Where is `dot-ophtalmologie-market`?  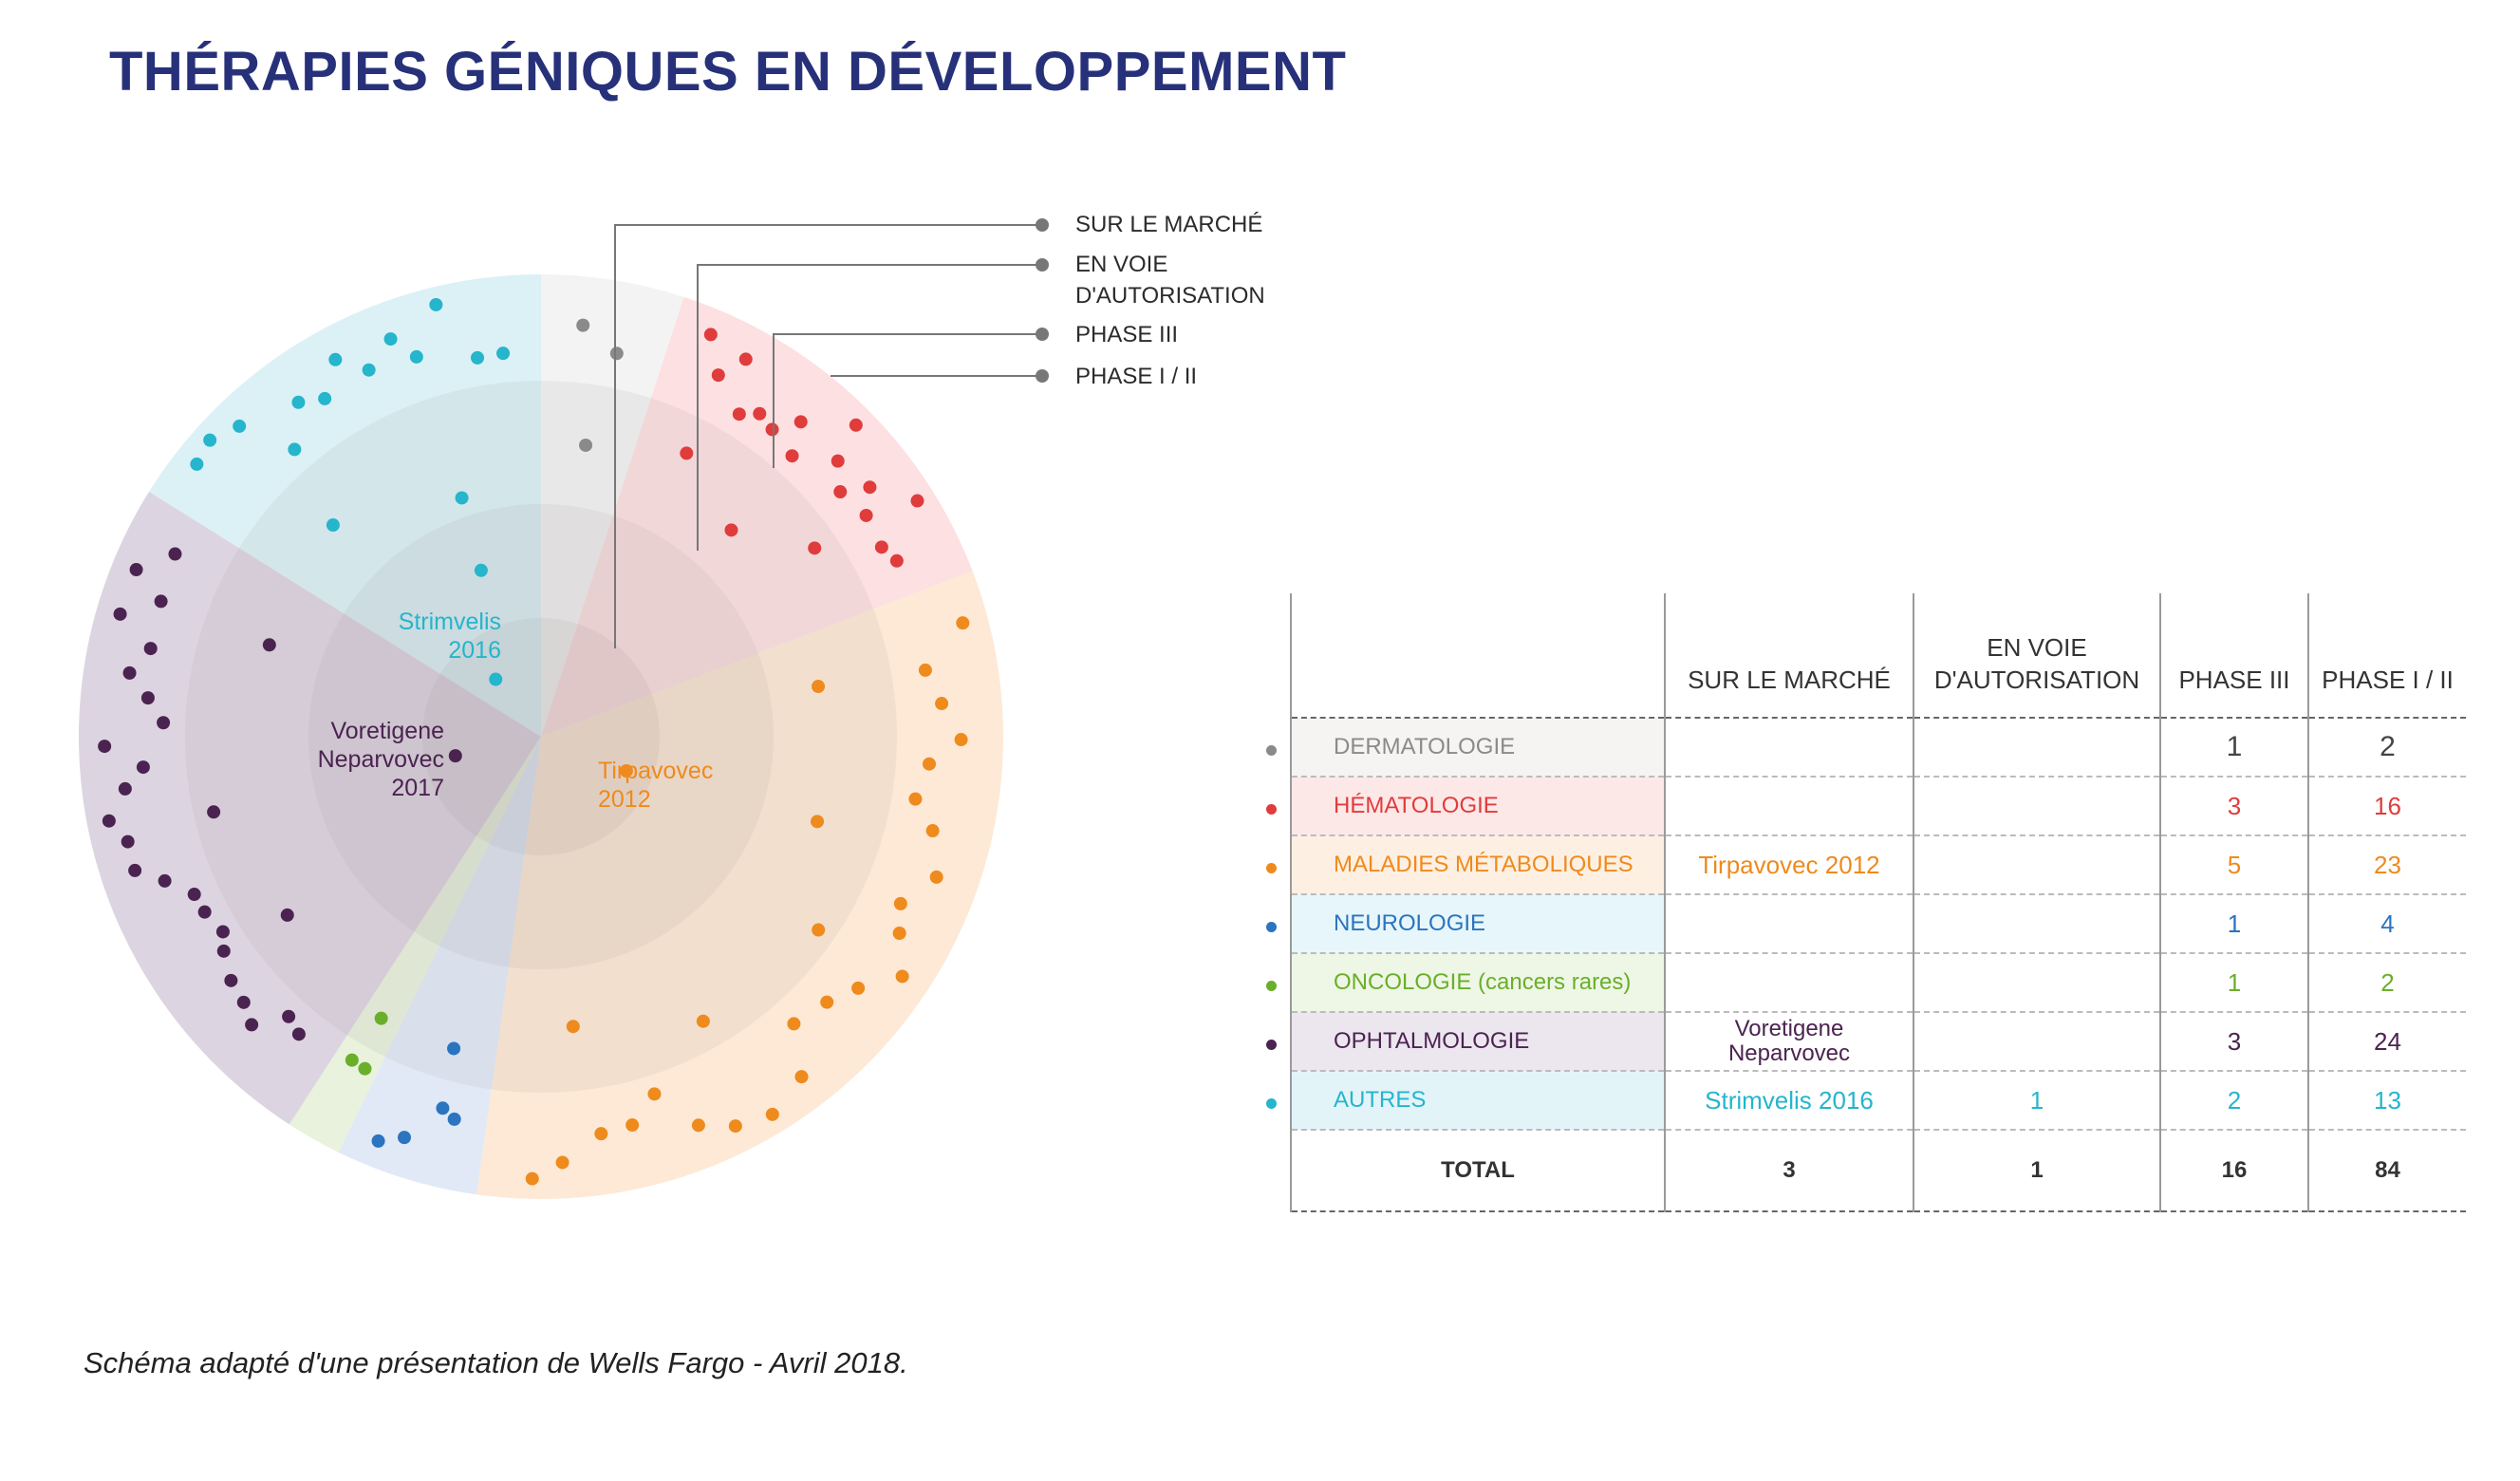
dot-ophtalmologie-market is located at coordinates (455, 756).